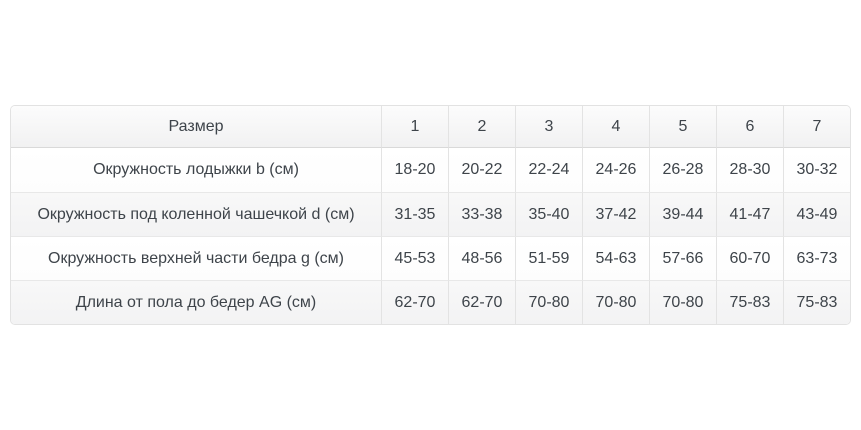  Describe the element at coordinates (749, 214) in the screenshot. I see `value-cell: 41-47` at that location.